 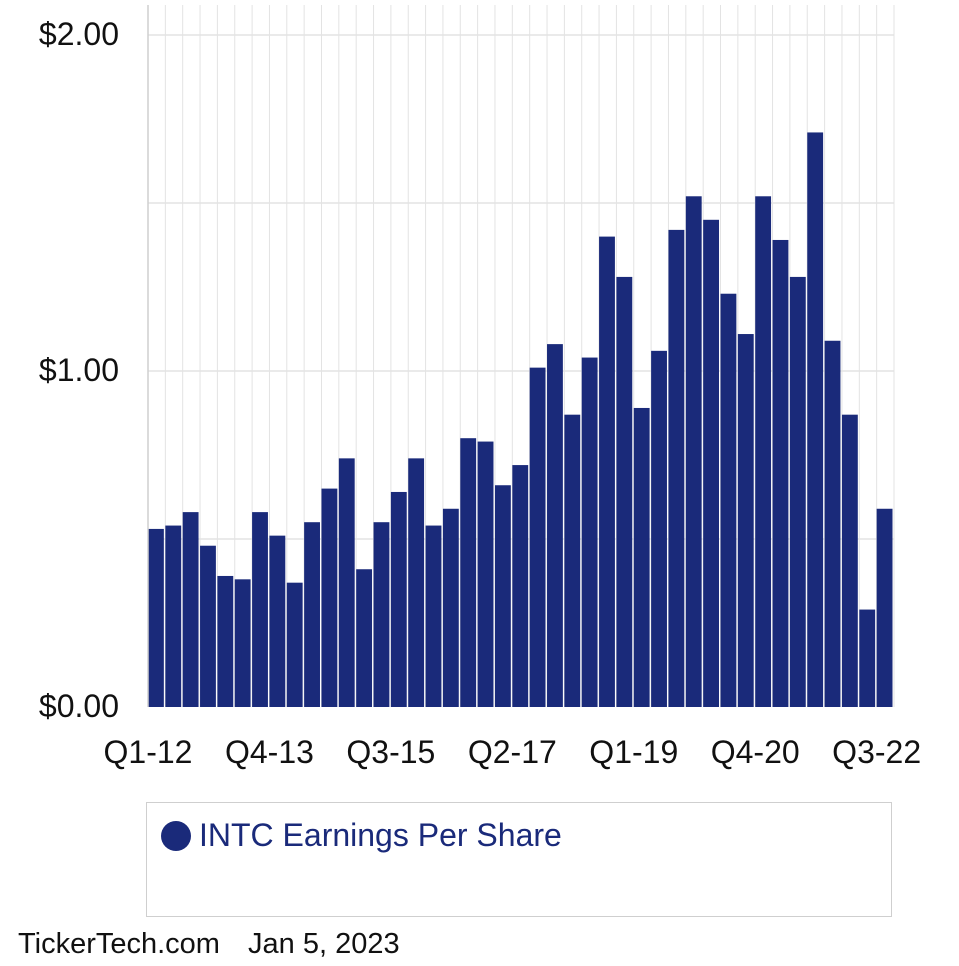 I want to click on x-tick-label: Q3-22, so click(x=877, y=752).